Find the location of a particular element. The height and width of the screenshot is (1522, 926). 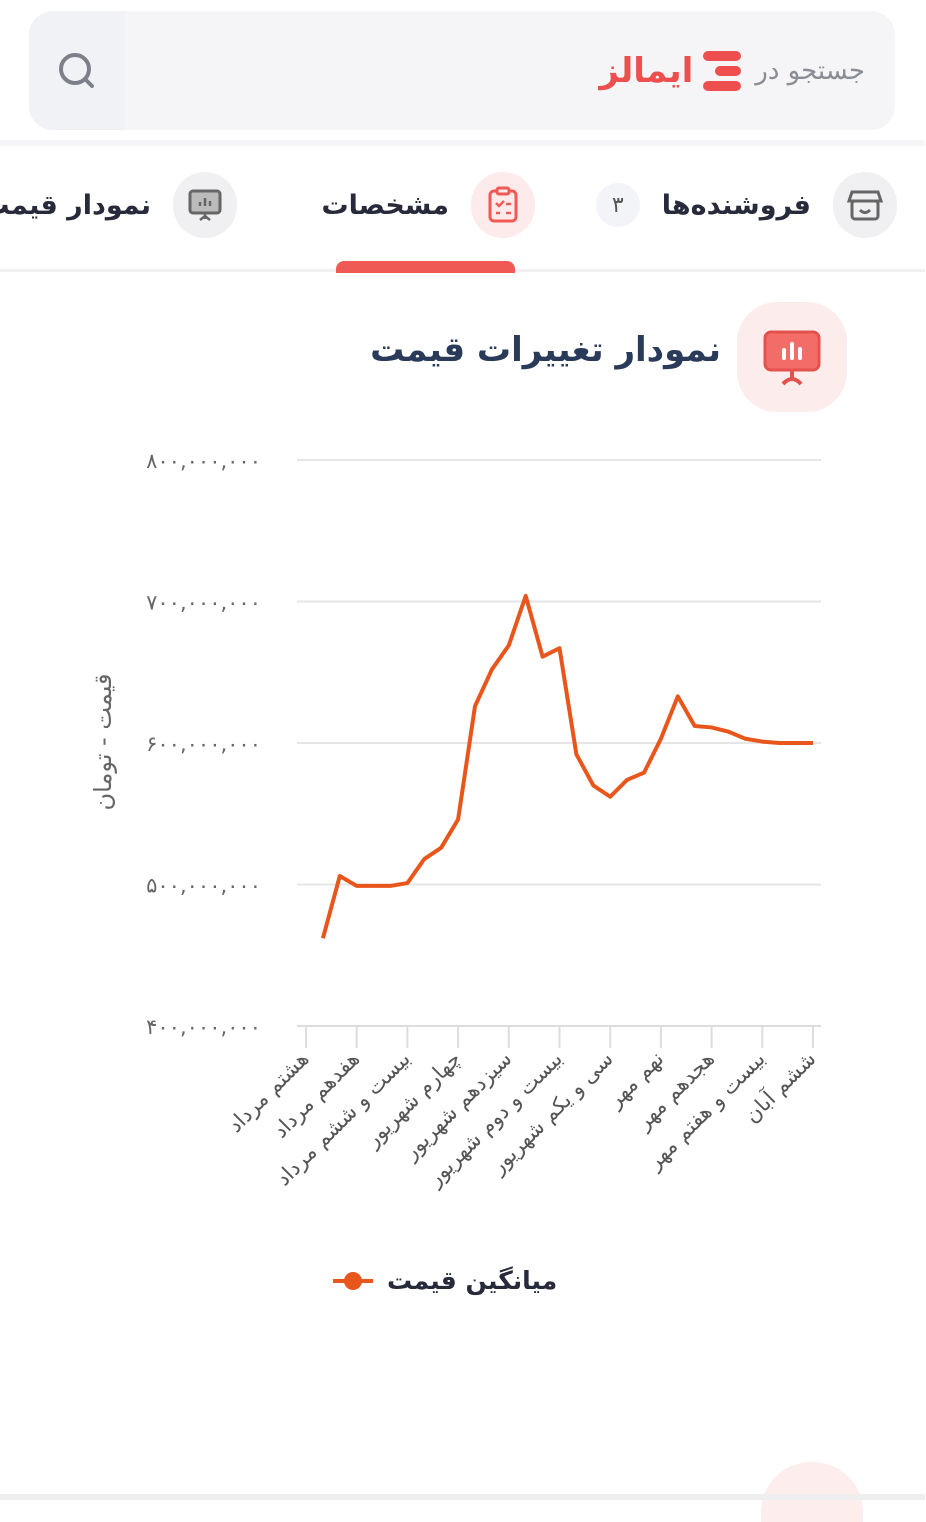

y-tick-label: ۴۰۰,۰۰۰,۰۰۰ is located at coordinates (204, 1027).